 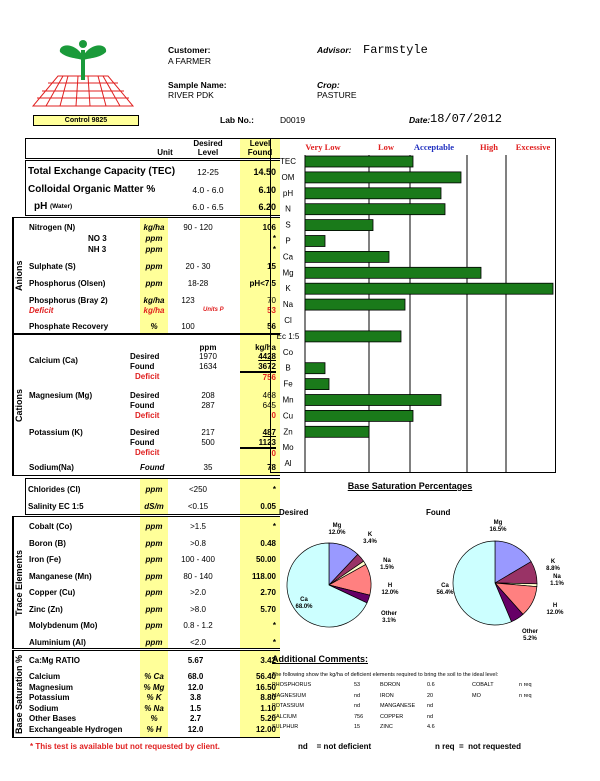 What do you see at coordinates (145, 395) in the screenshot?
I see `mg-desired-tag: Desired` at bounding box center [145, 395].